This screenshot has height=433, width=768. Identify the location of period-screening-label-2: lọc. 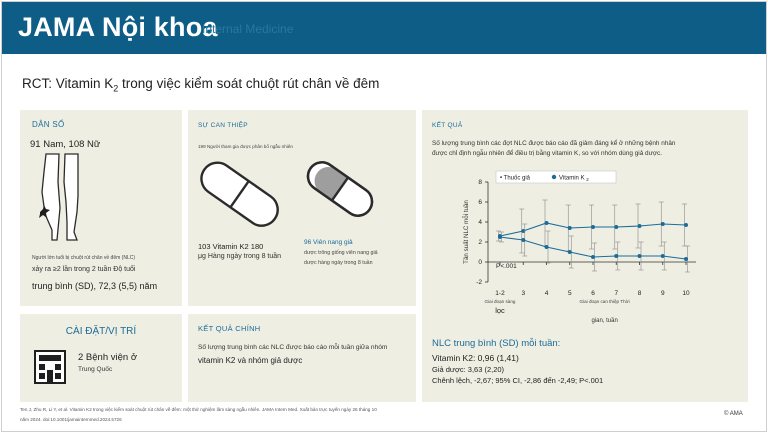
(500, 310).